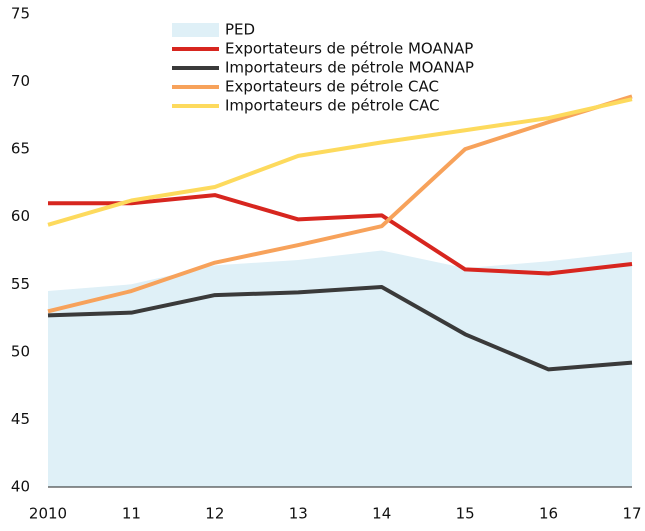 The image size is (645, 531). Describe the element at coordinates (48, 514) in the screenshot. I see `x-tick-label: 2010` at that location.